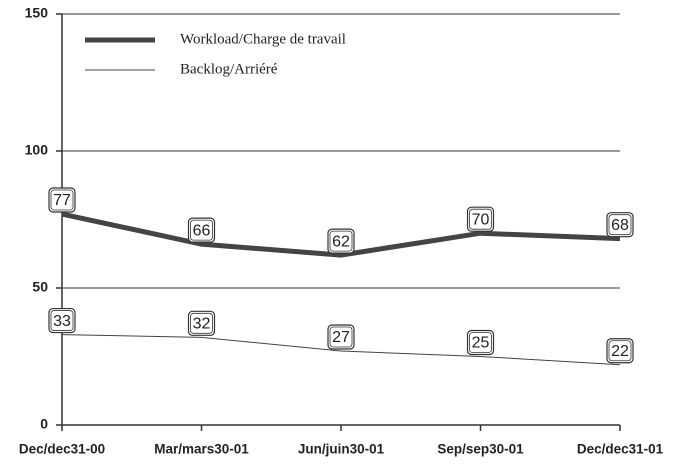 This screenshot has width=673, height=464. Describe the element at coordinates (229, 69) in the screenshot. I see `legend-label: Backlog/Arriéré` at that location.